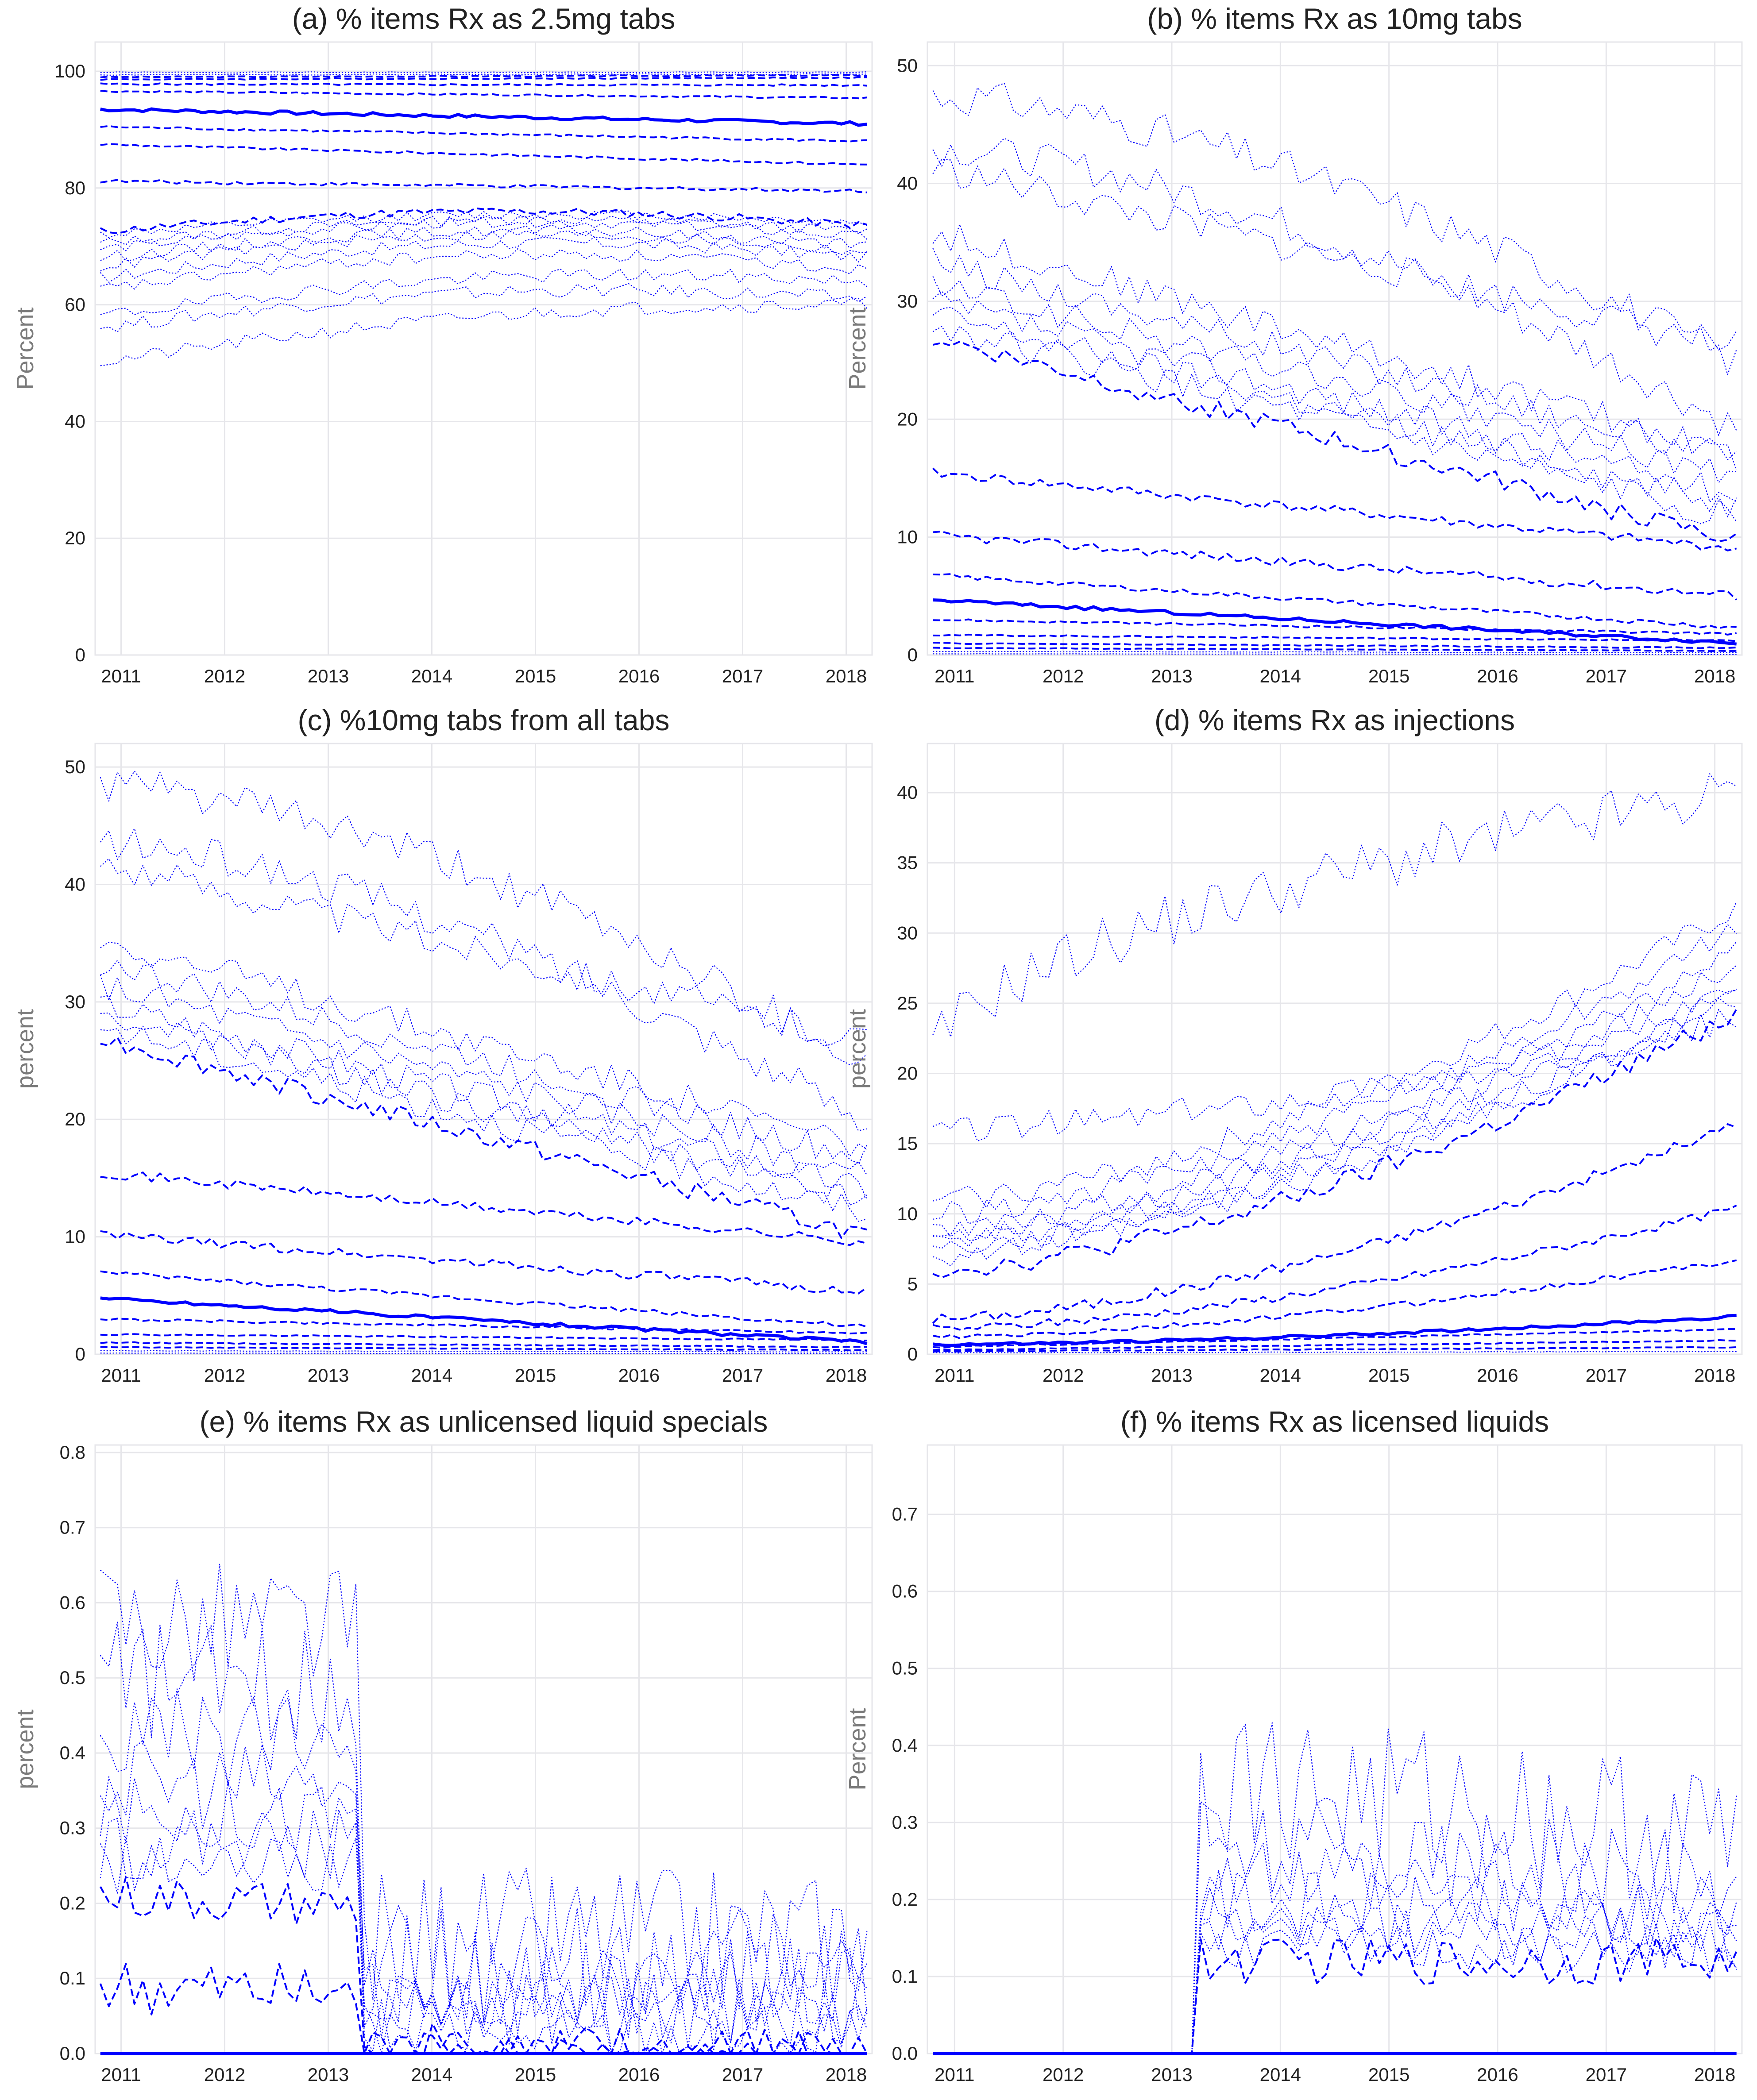  Describe the element at coordinates (905, 2053) in the screenshot. I see `y-tick-label: 0.0` at that location.